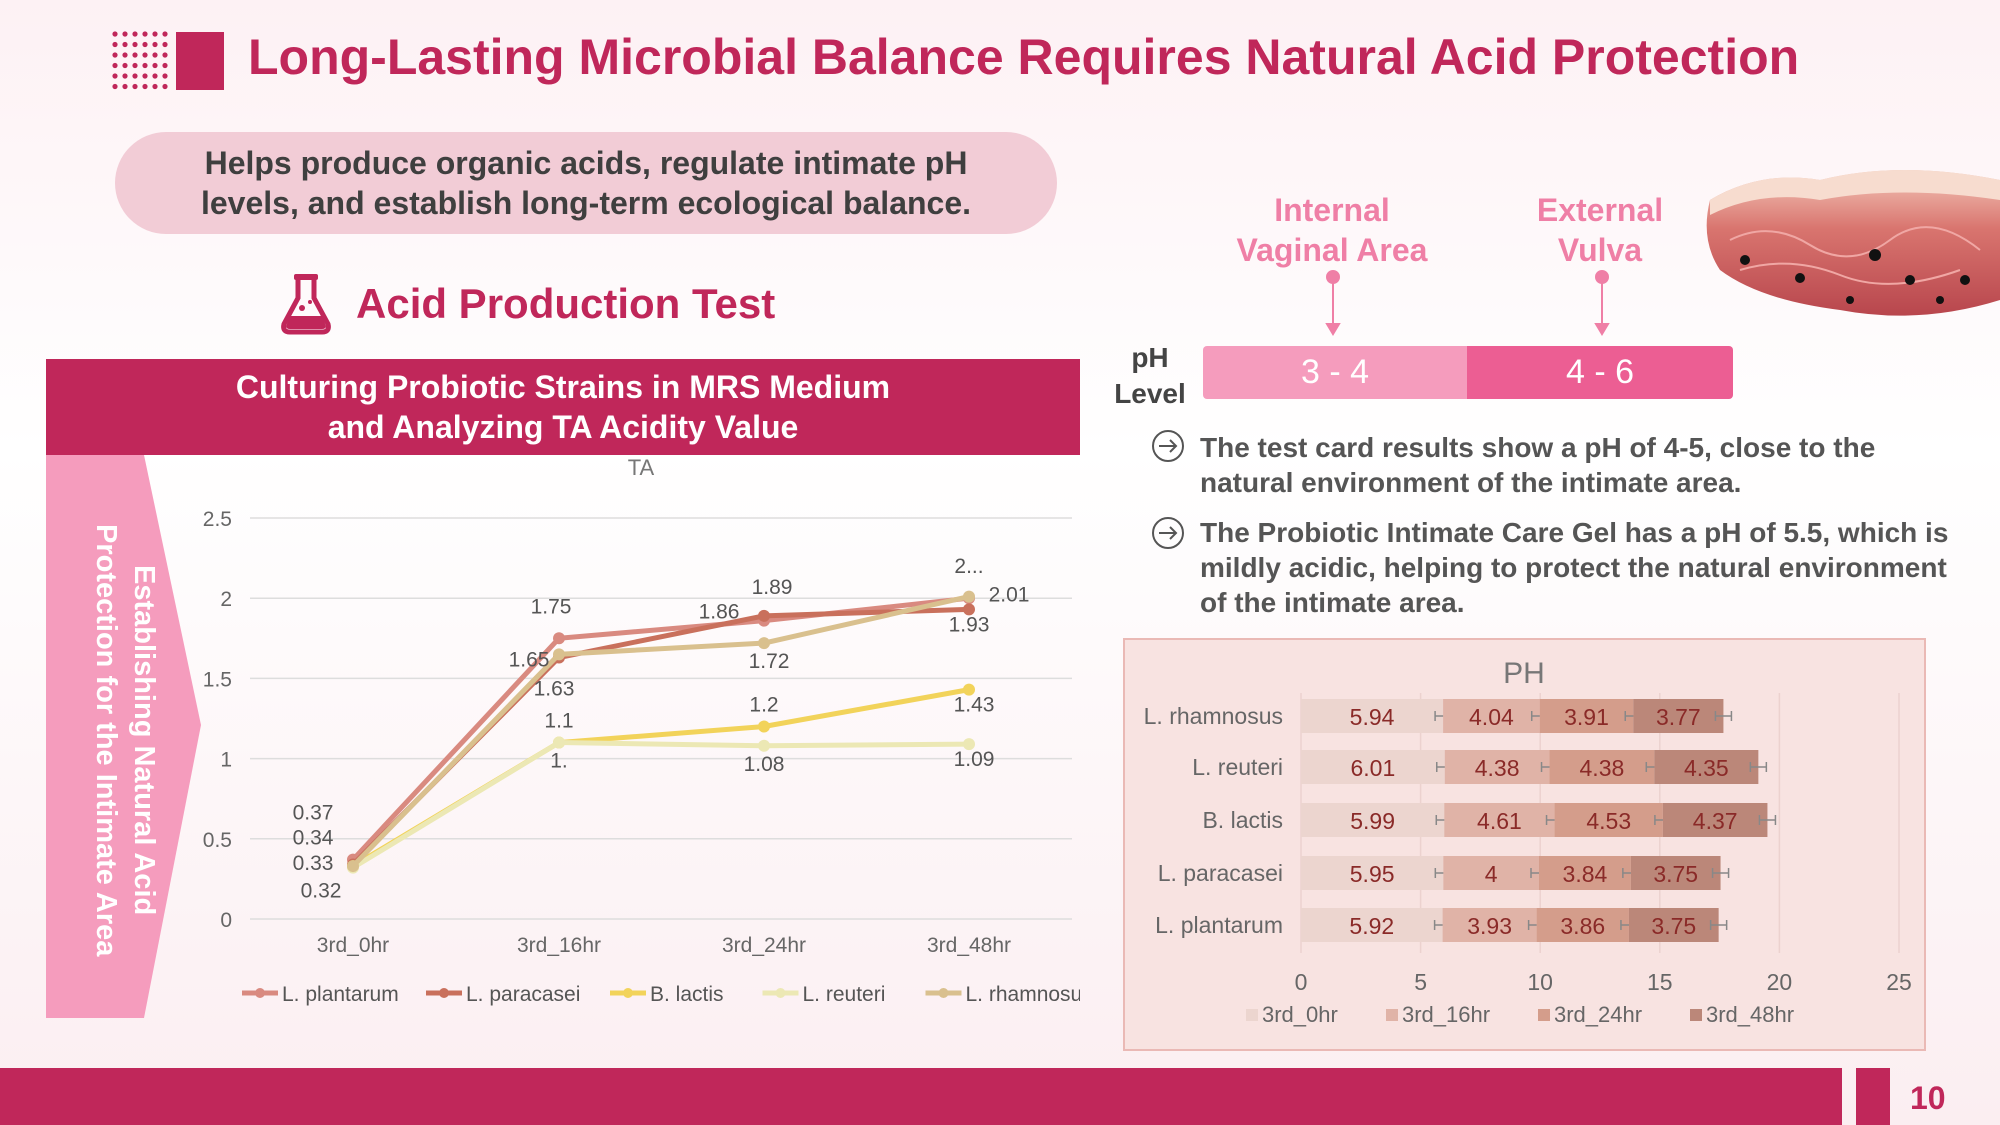 This screenshot has width=2000, height=1125. Describe the element at coordinates (1300, 1014) in the screenshot. I see `legend-label: 3rd_0hr` at that location.